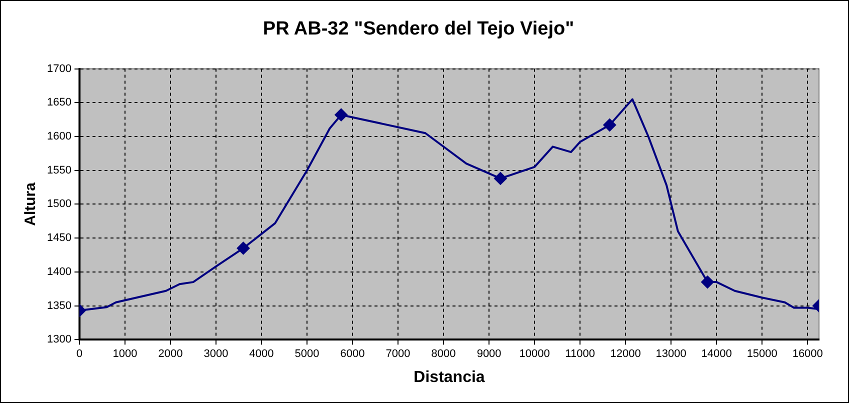 This screenshot has width=849, height=403. Describe the element at coordinates (307, 354) in the screenshot. I see `x-tick-label: 5000` at that location.